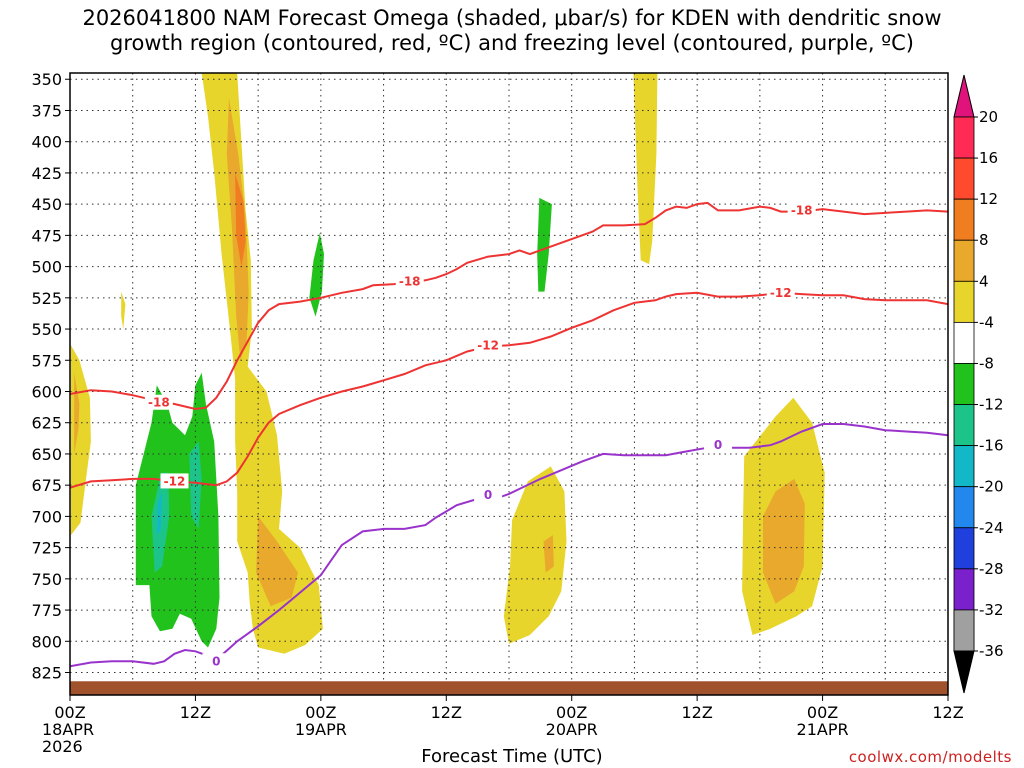  I want to click on contour-label-2-1: 0, so click(488, 495).